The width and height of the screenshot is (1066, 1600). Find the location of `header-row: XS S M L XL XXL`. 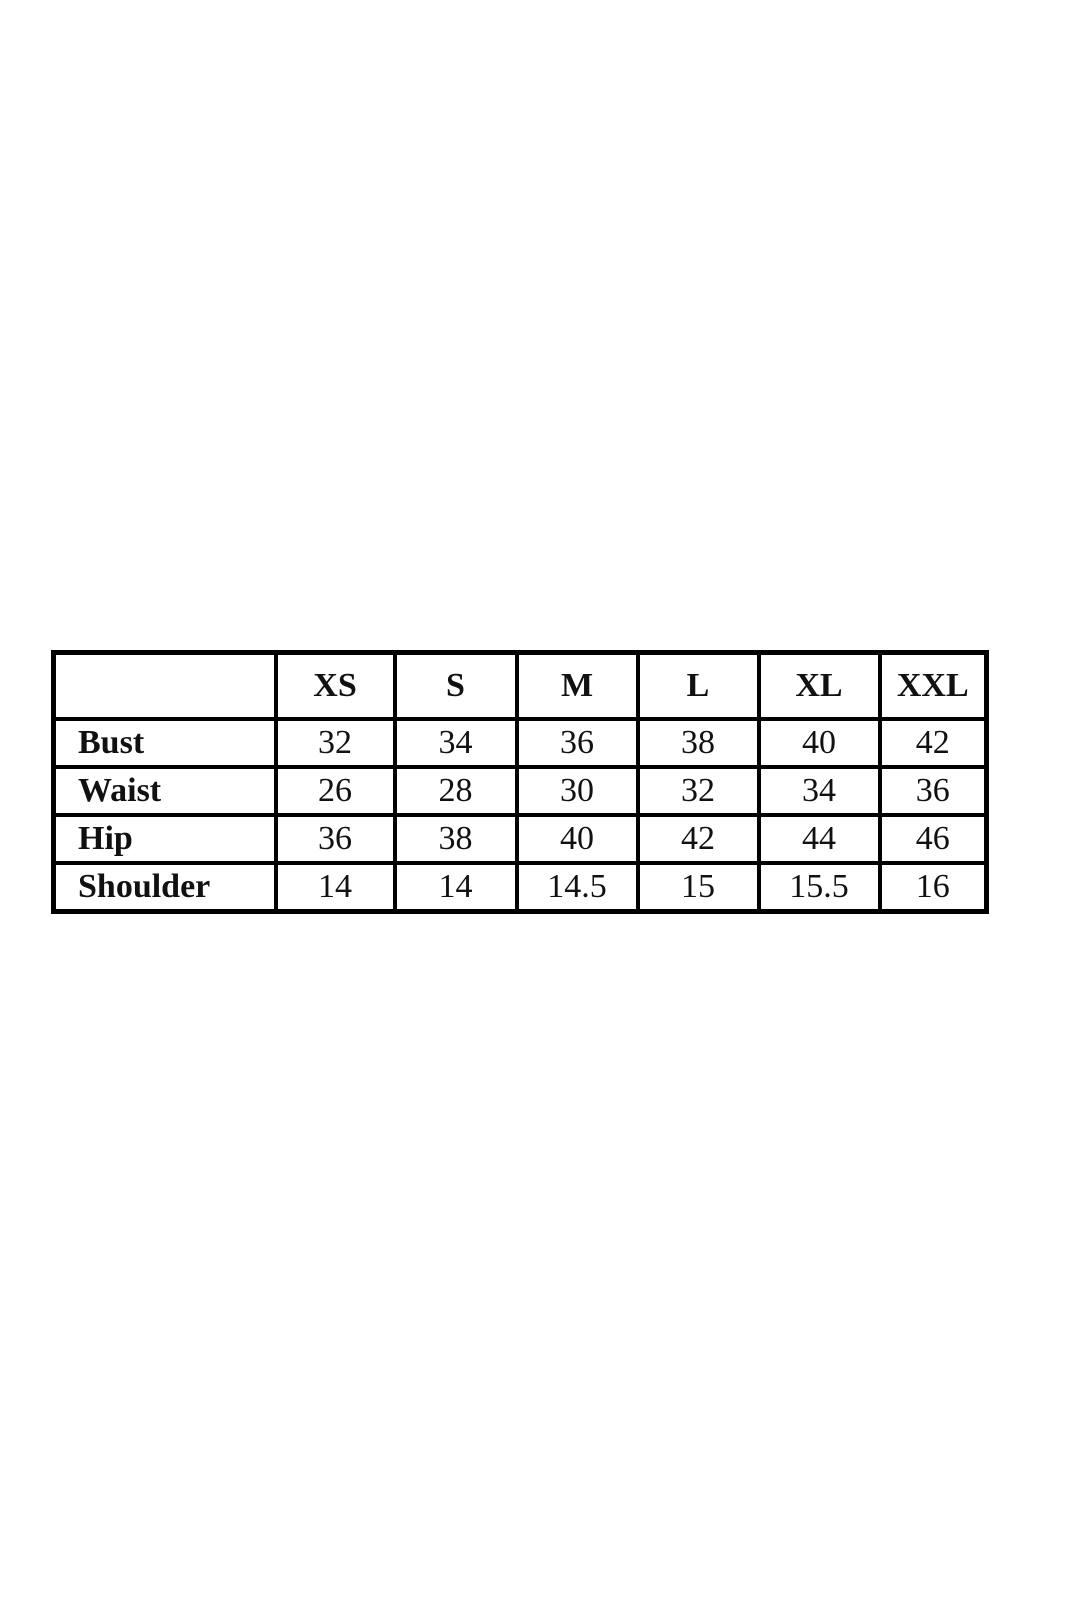

header-row: XS S M L XL XXL is located at coordinates (520, 685).